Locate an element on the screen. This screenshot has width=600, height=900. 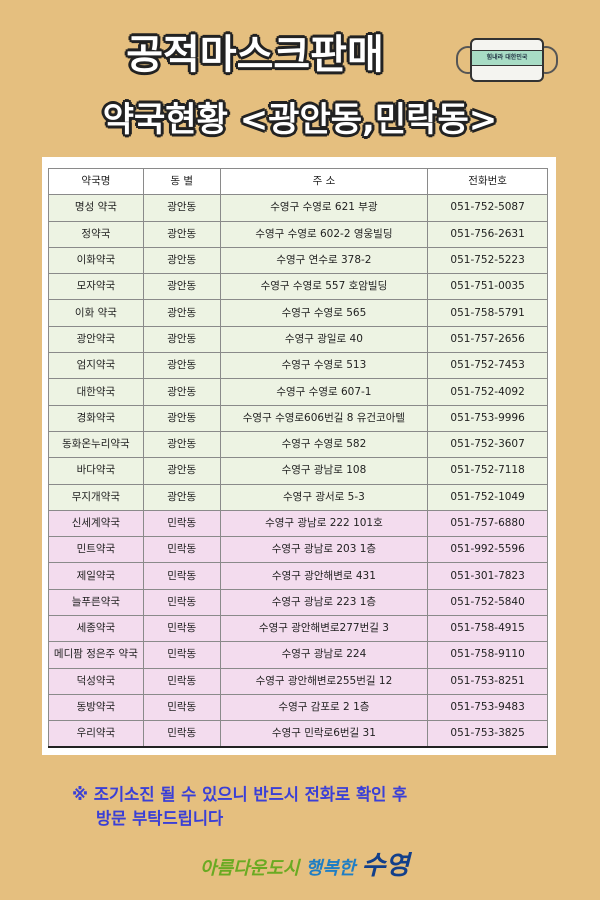
address: 수영구 수영로 557 호암빌딩 is located at coordinates (324, 287).